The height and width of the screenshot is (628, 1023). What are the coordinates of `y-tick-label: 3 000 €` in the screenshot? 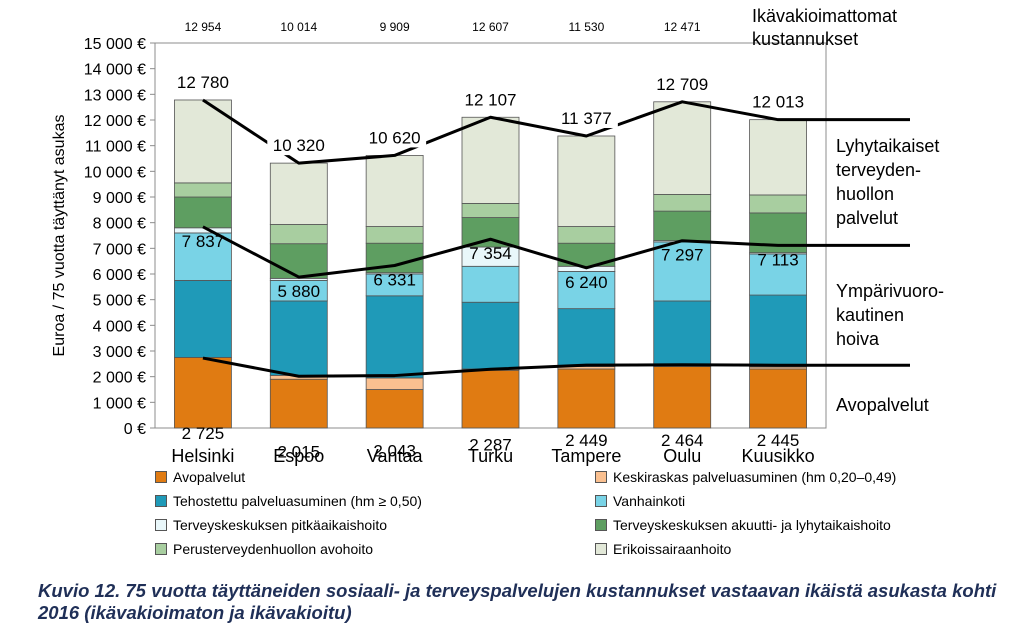 It's located at (119, 352).